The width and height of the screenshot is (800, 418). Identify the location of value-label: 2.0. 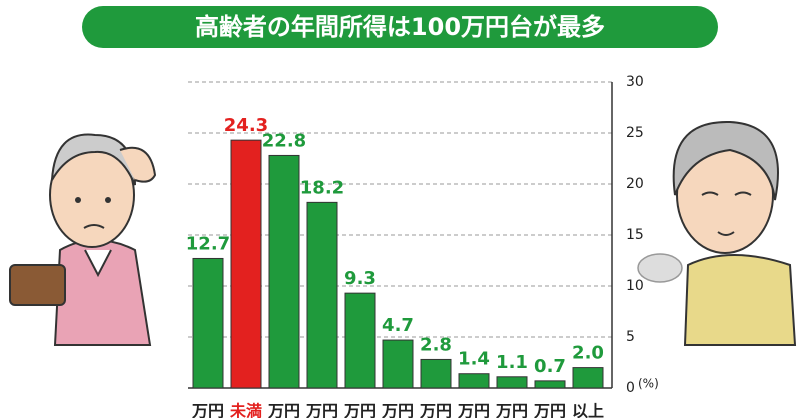
(588, 353).